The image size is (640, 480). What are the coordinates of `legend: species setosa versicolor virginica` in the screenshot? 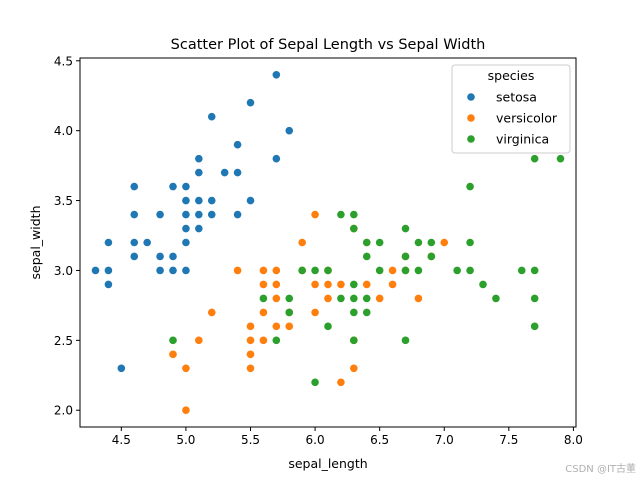 It's located at (511, 109).